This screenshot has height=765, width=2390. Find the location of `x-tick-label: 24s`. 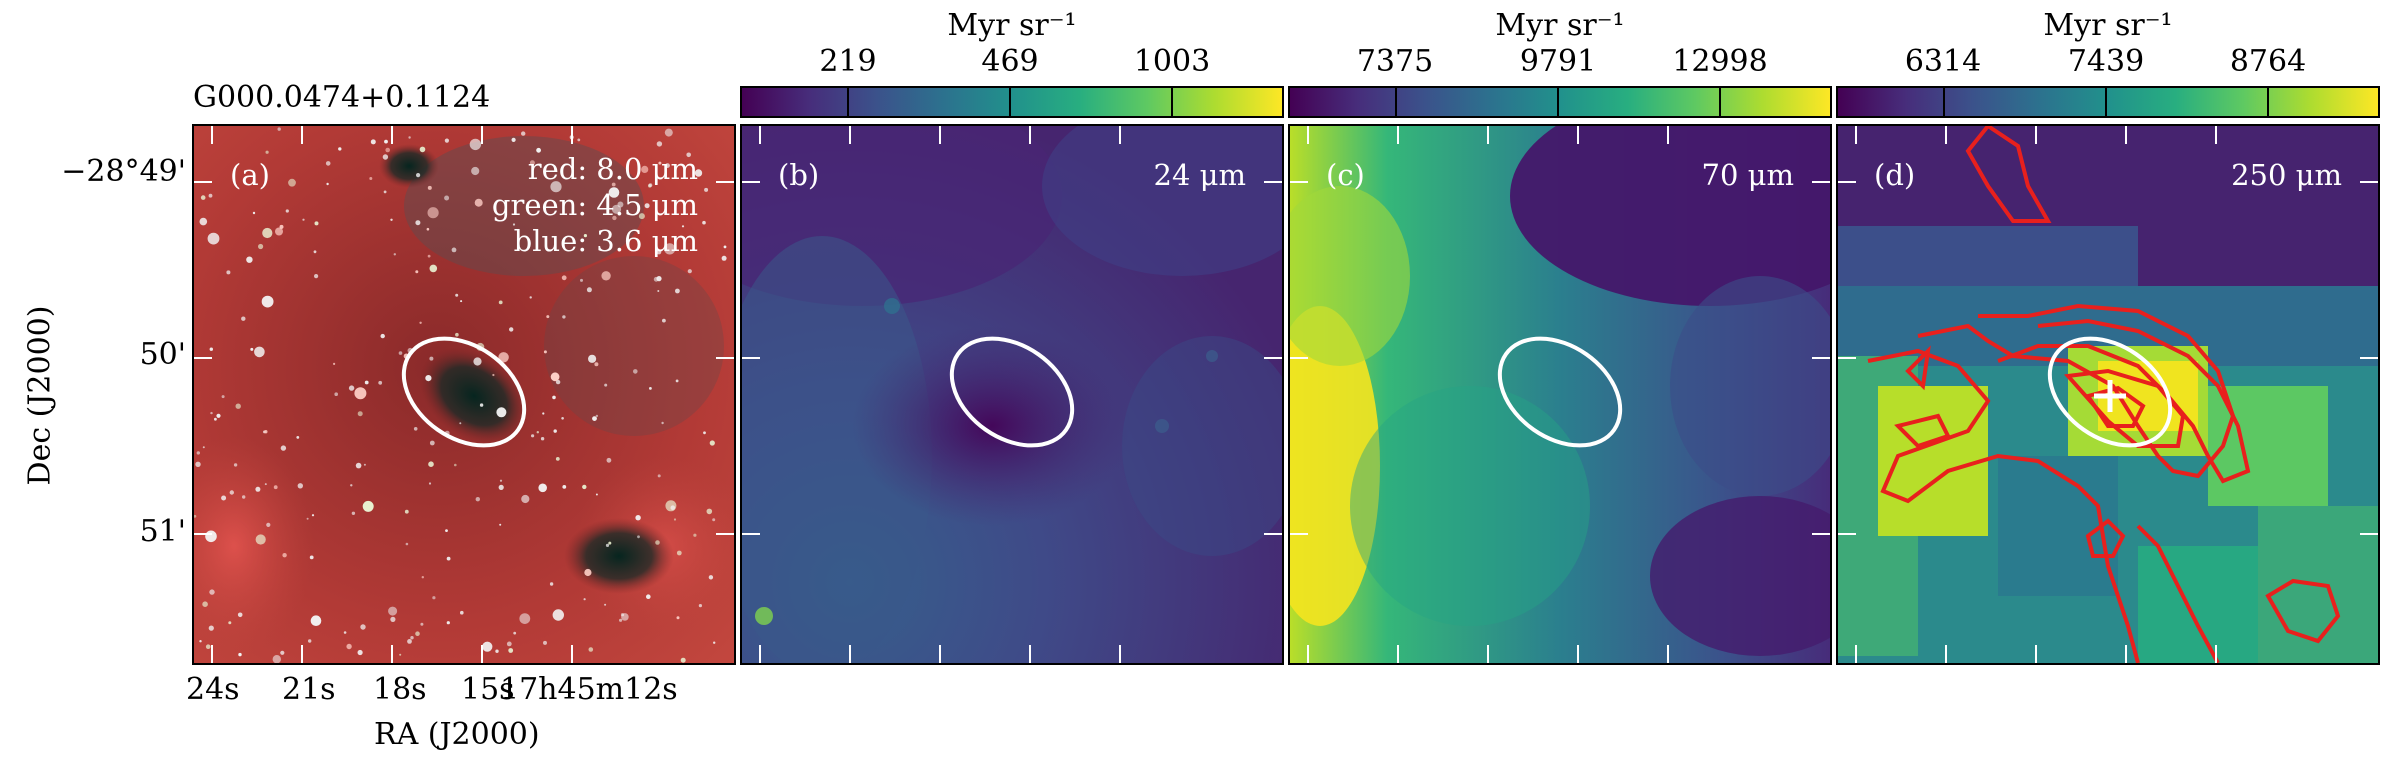

x-tick-label: 24s is located at coordinates (213, 689).